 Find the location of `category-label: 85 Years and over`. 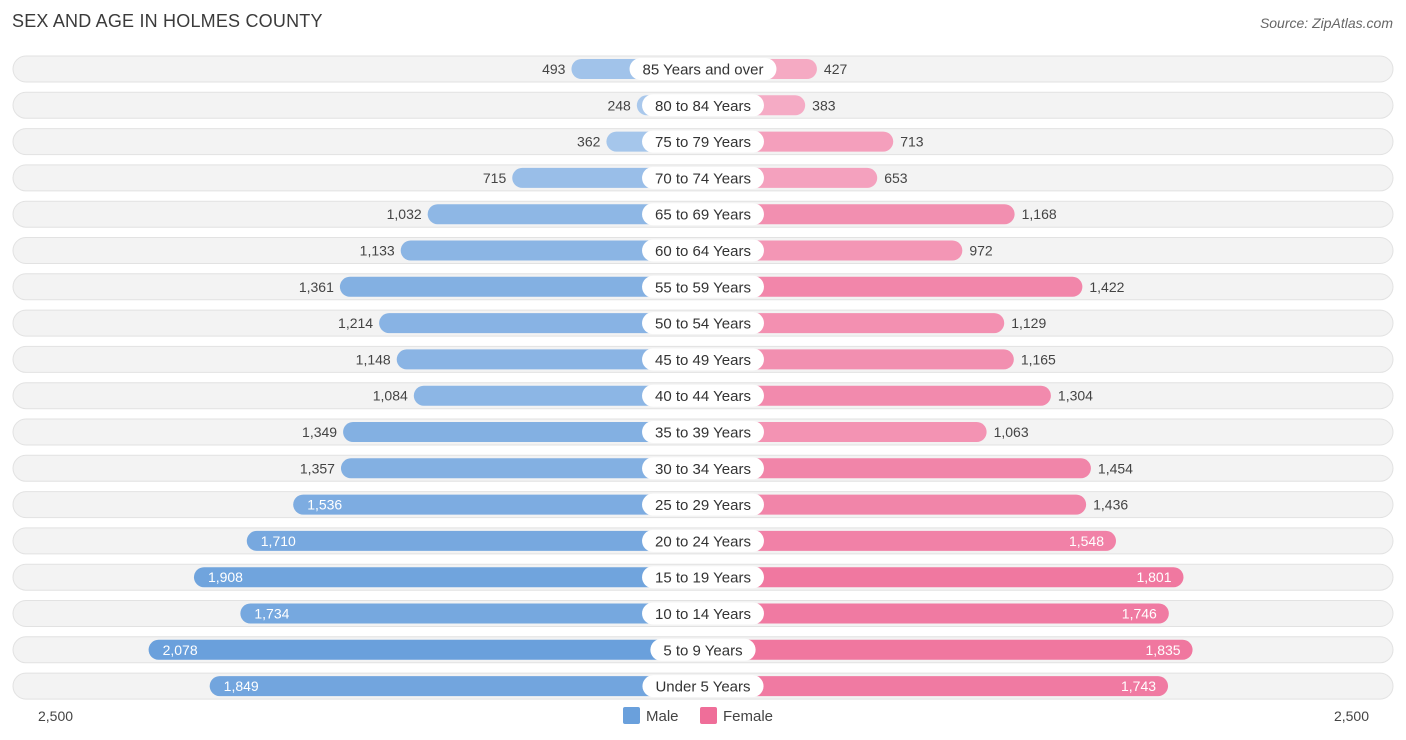

category-label: 85 Years and over is located at coordinates (703, 69).